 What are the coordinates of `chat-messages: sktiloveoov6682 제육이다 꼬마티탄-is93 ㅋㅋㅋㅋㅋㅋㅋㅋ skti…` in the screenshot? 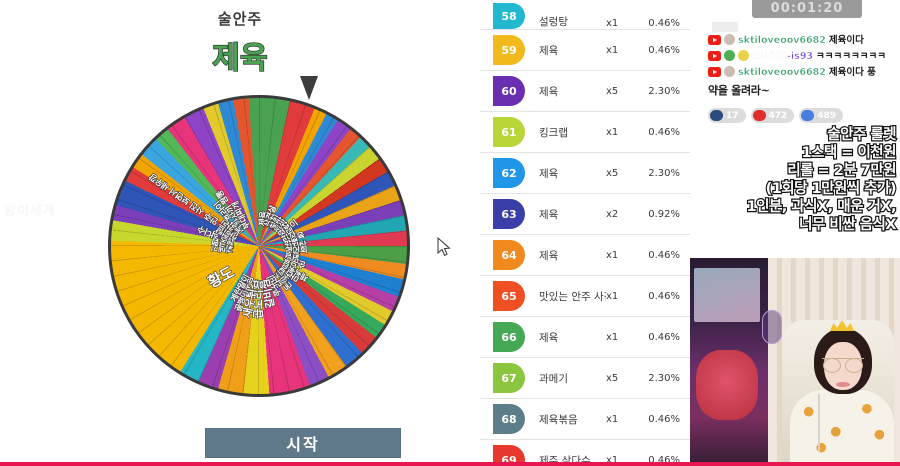 It's located at (803, 66).